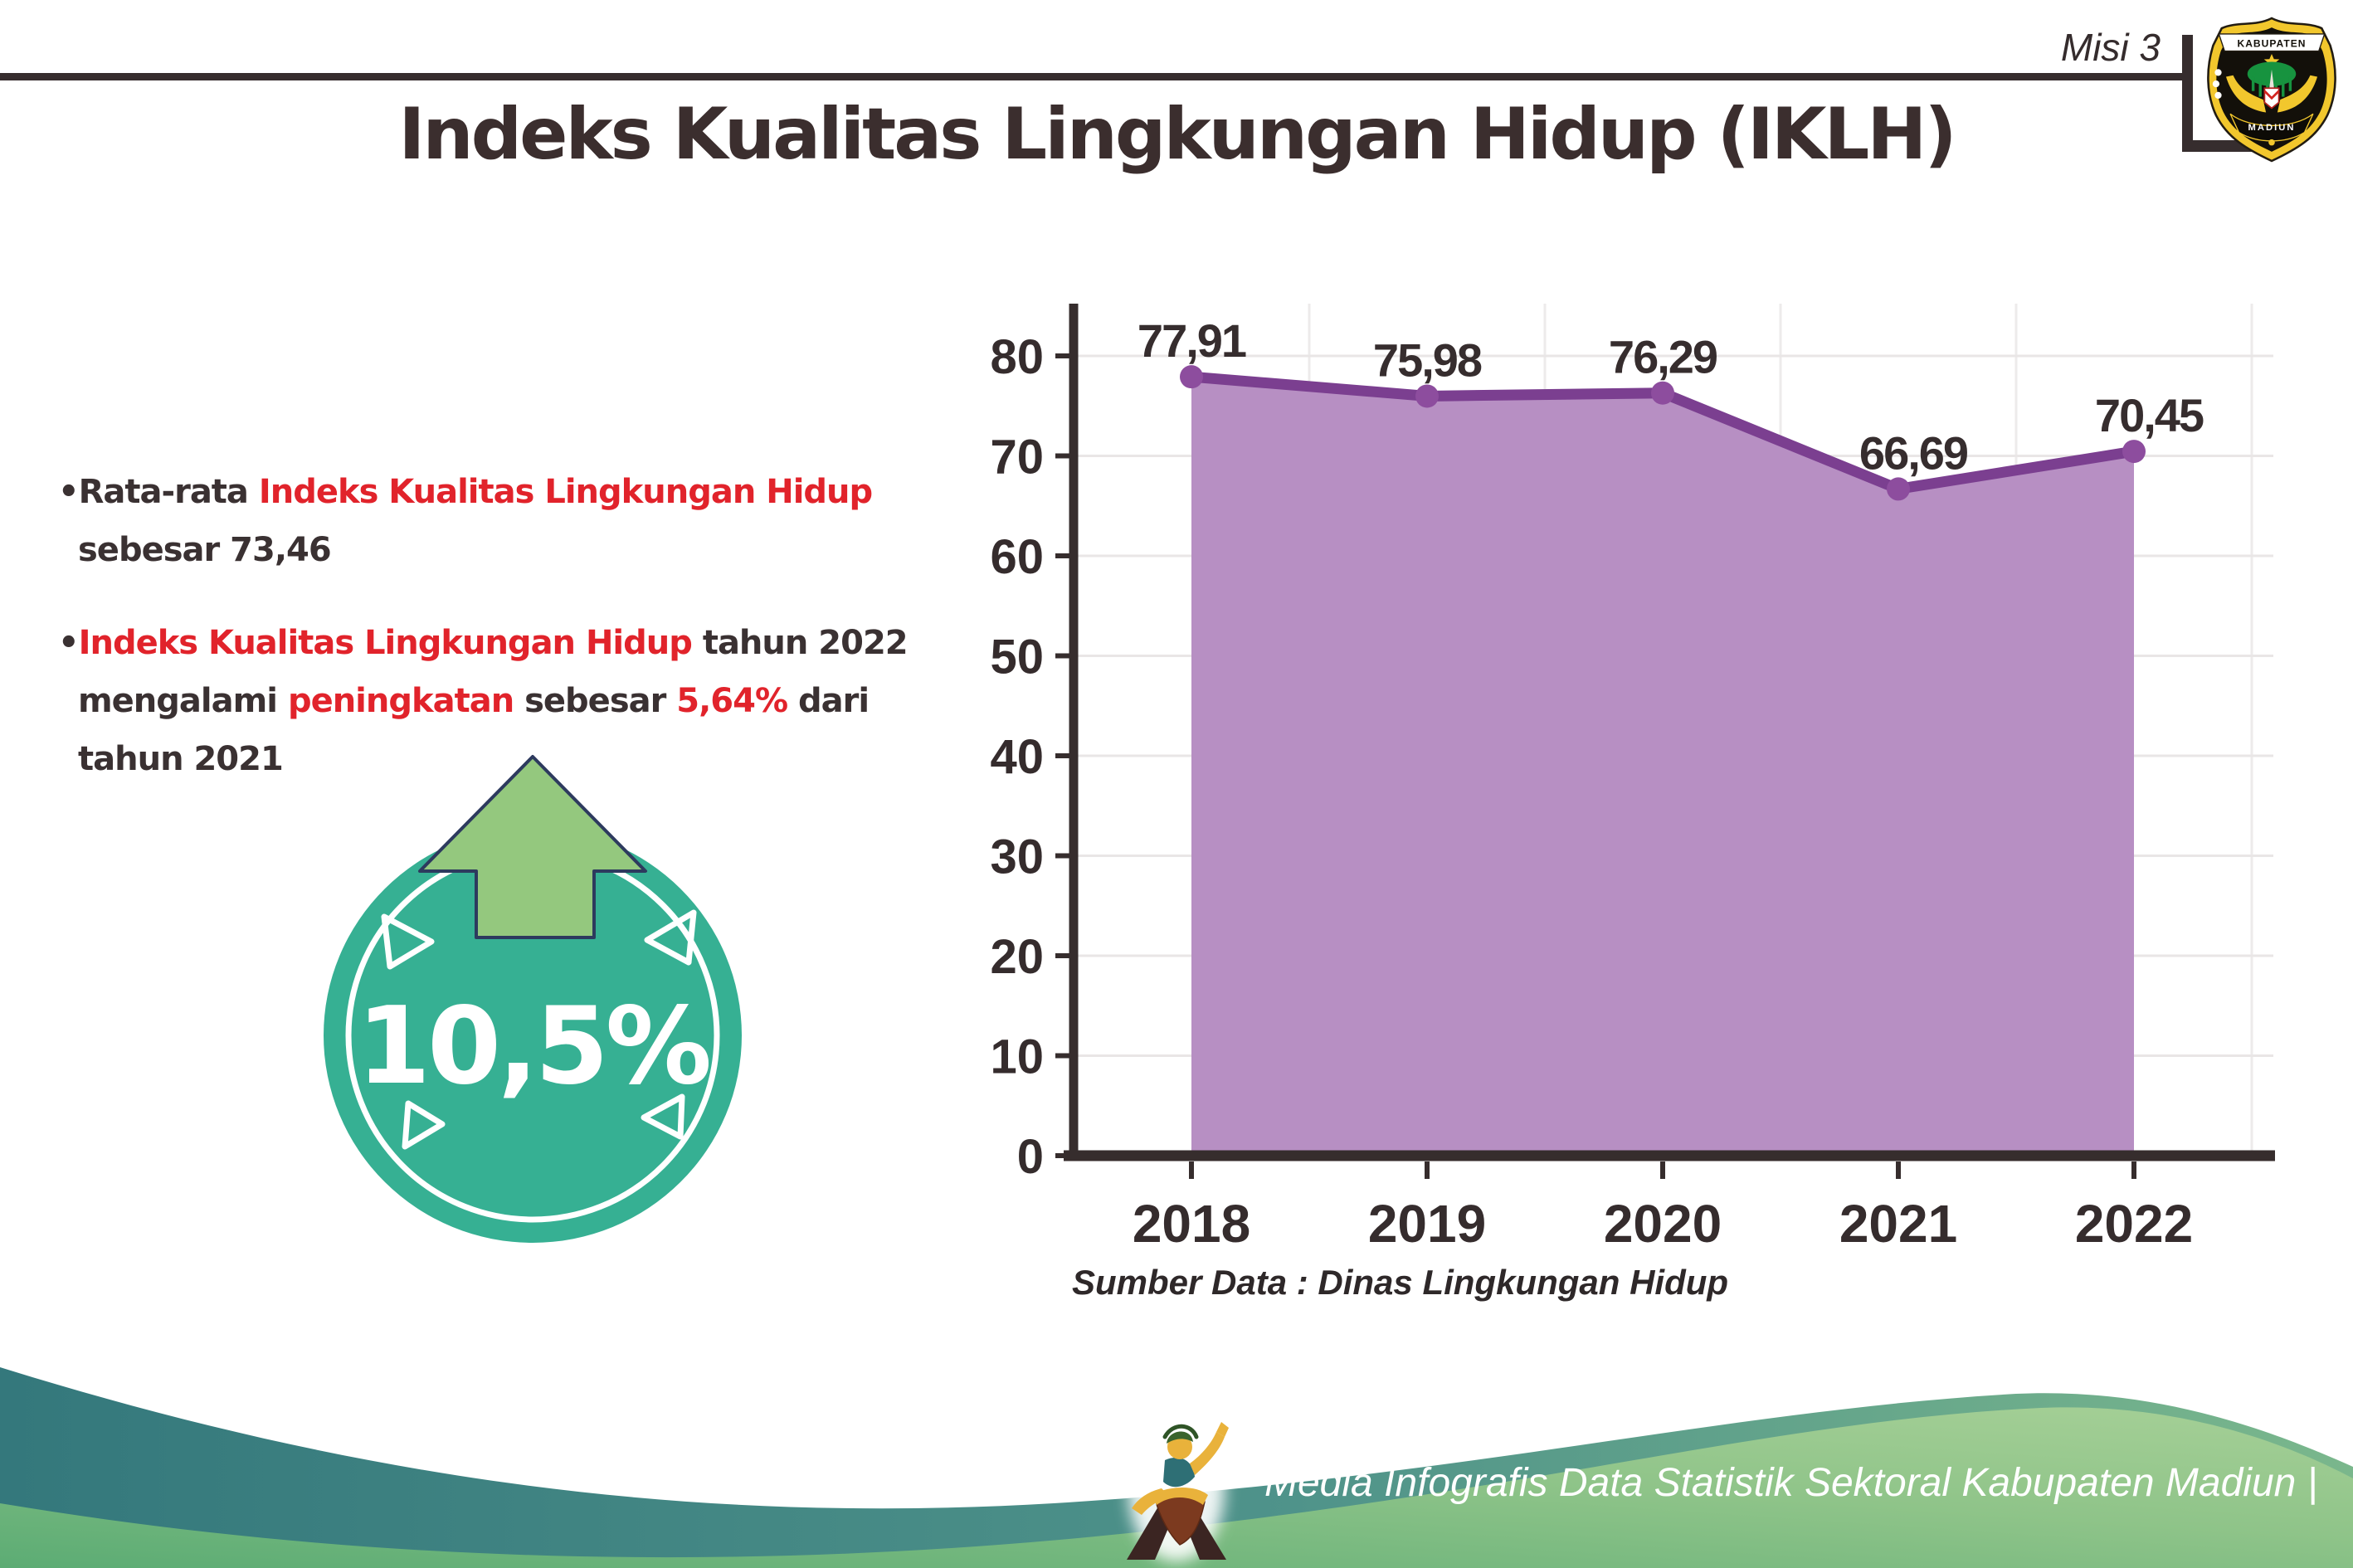 The height and width of the screenshot is (1568, 2353). I want to click on badge-triangle-accents, so click(539, 1029).